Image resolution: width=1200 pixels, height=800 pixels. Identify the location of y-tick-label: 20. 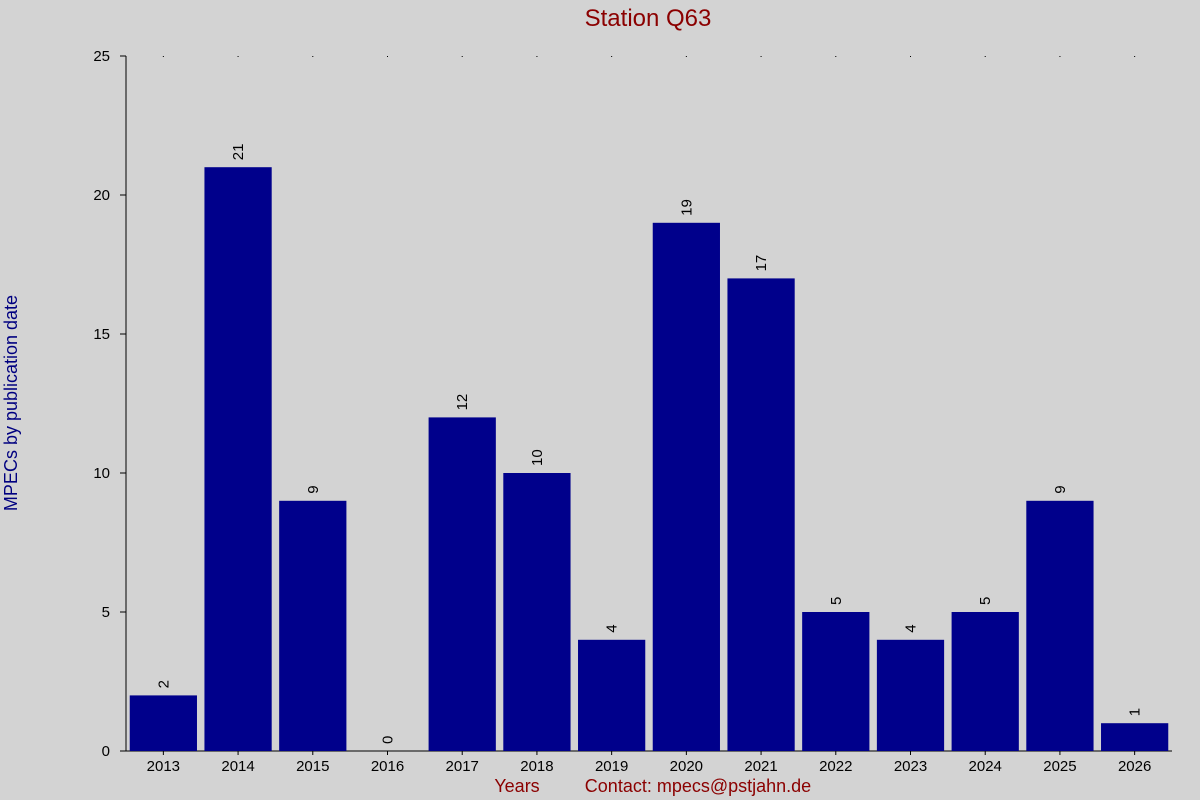
(101, 195).